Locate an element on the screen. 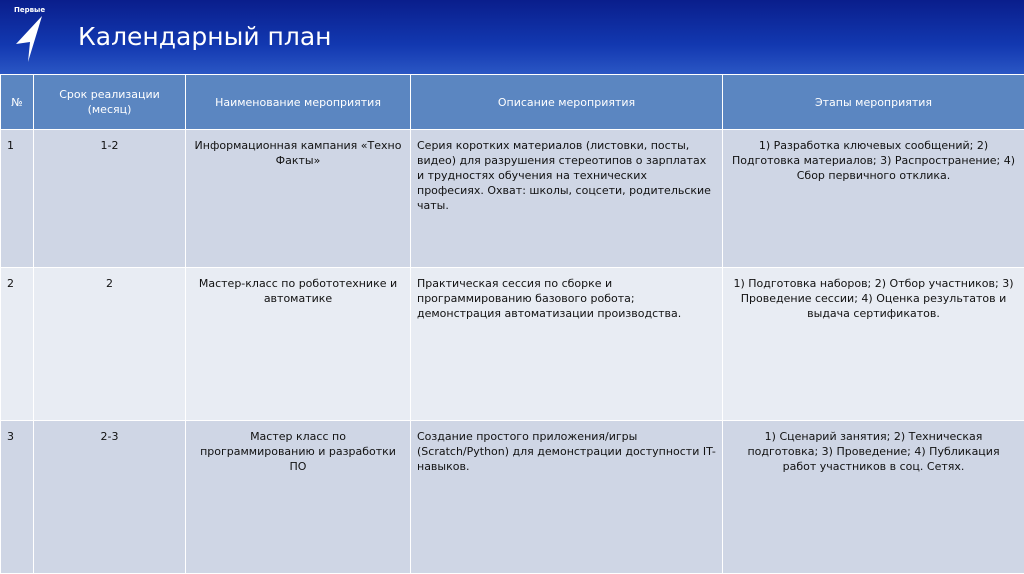 This screenshot has height=574, width=1024. cell-number: 2 is located at coordinates (17, 344).